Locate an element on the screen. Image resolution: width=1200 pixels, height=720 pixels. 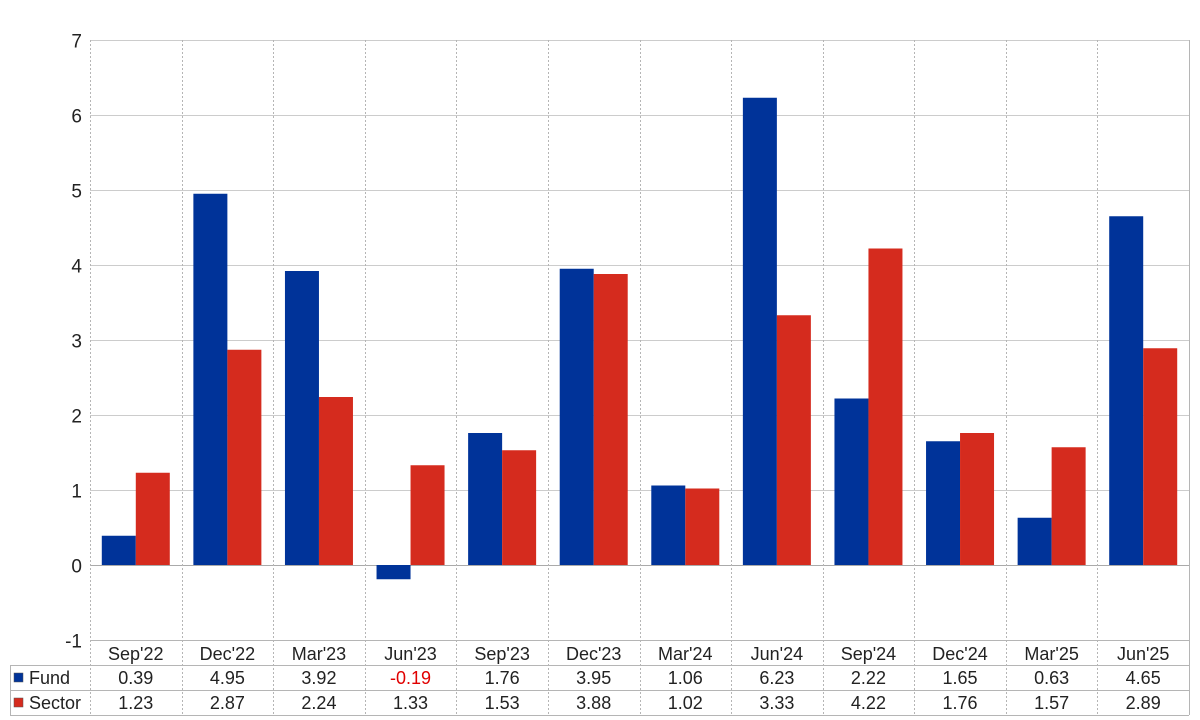
data-label: 4.65 is located at coordinates (1143, 678).